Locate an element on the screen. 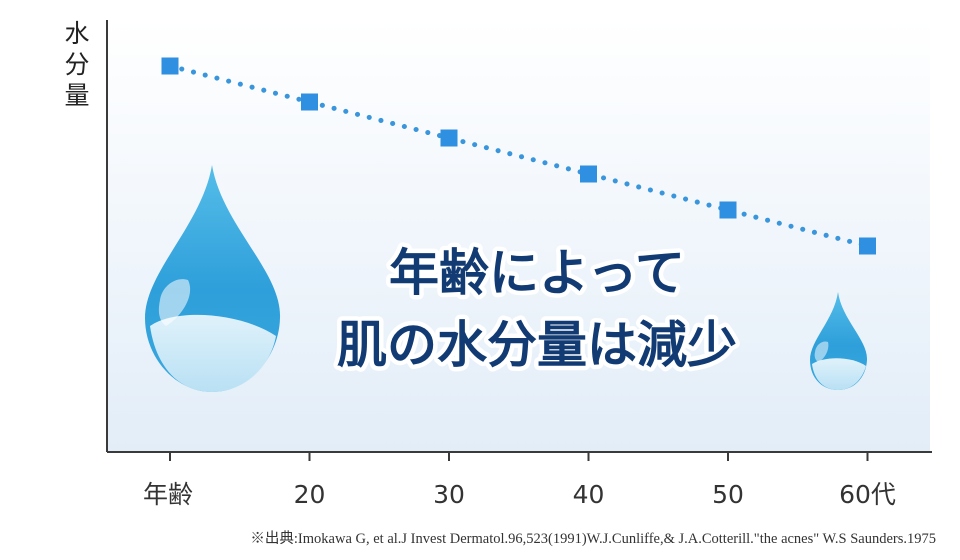  large-water-drop-icon is located at coordinates (213, 278).